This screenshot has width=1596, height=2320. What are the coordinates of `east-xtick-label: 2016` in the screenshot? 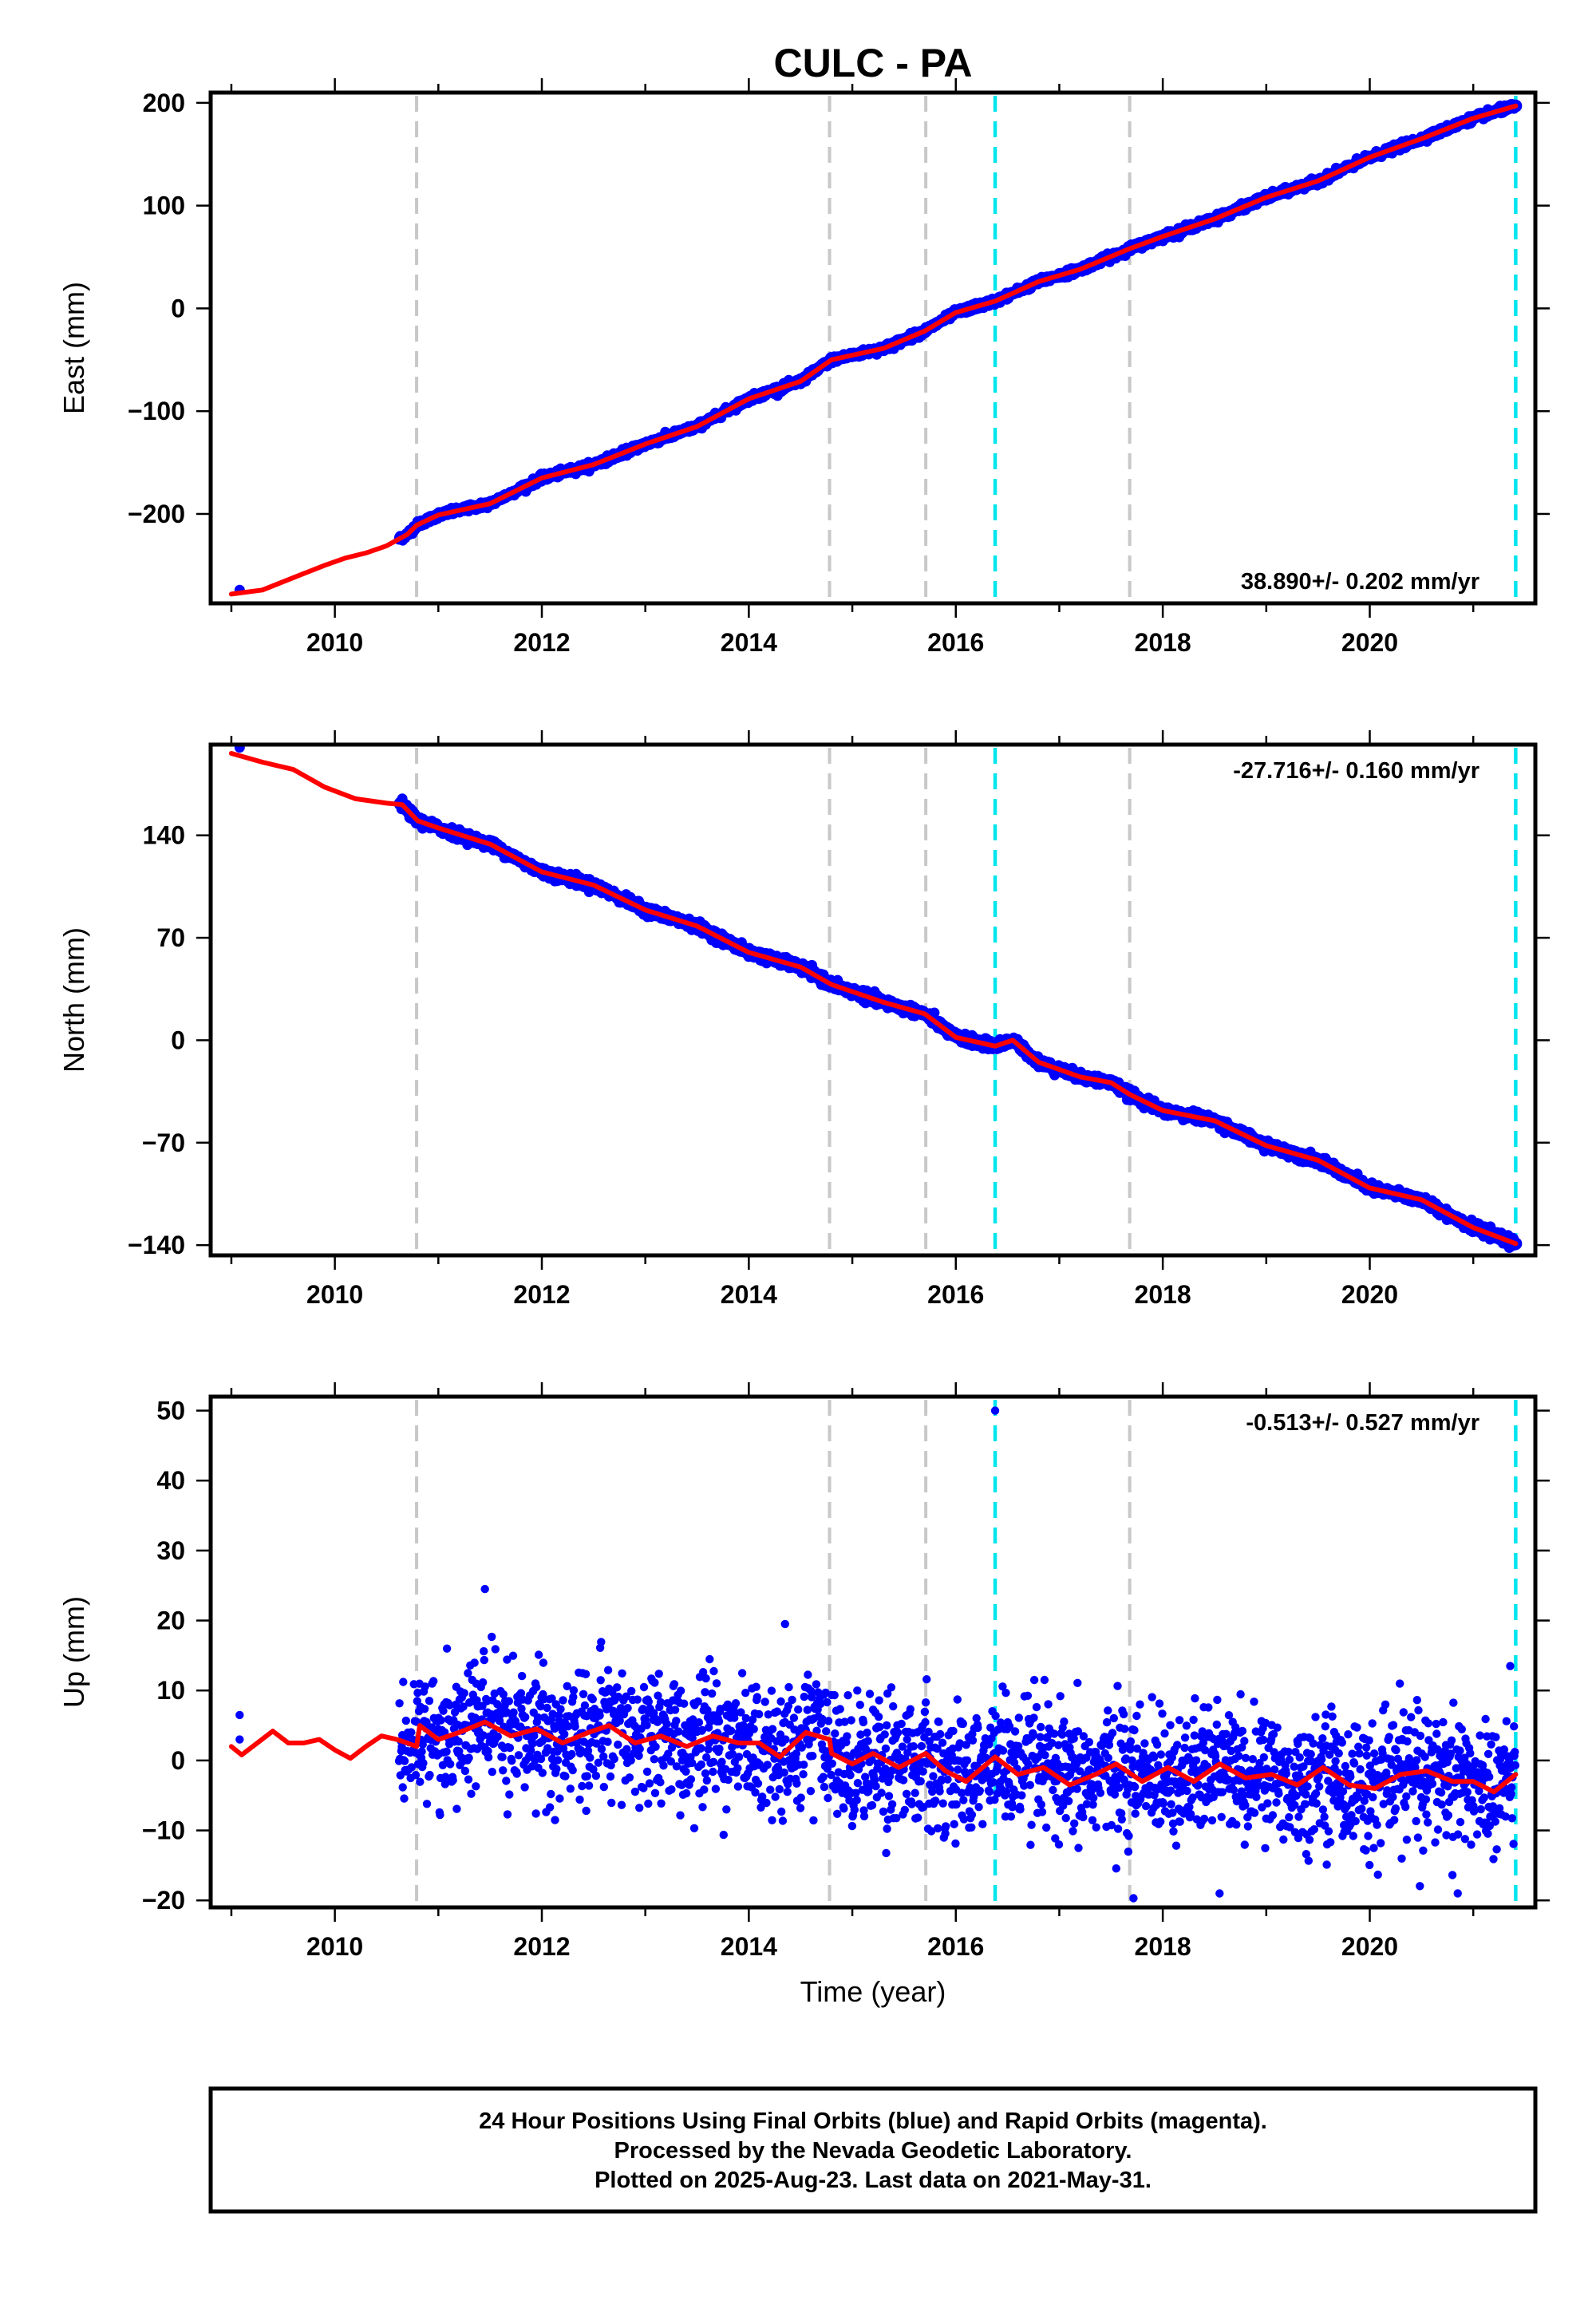 It's located at (955, 642).